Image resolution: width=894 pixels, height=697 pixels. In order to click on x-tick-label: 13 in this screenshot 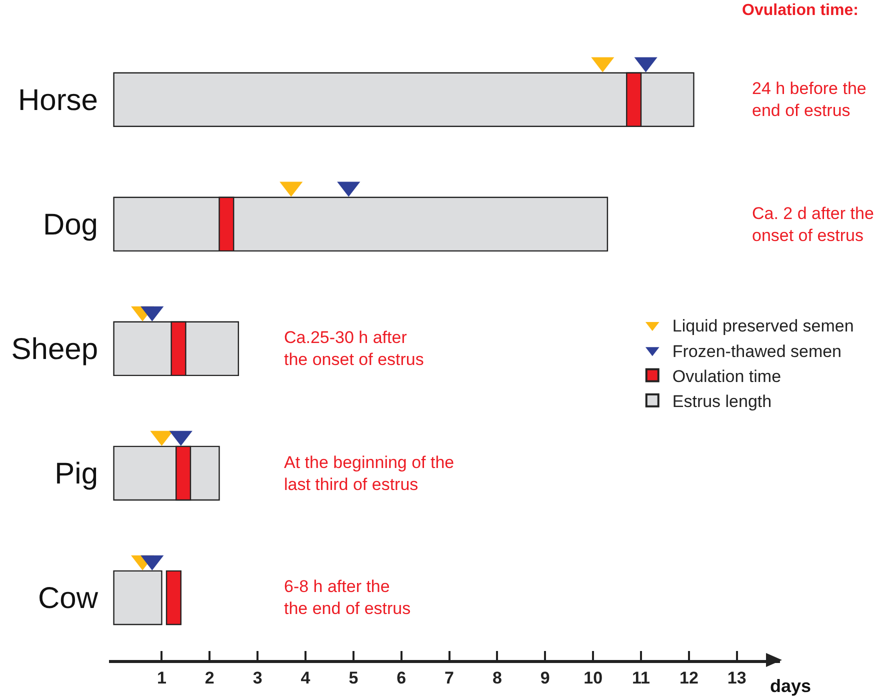, I will do `click(736, 678)`.